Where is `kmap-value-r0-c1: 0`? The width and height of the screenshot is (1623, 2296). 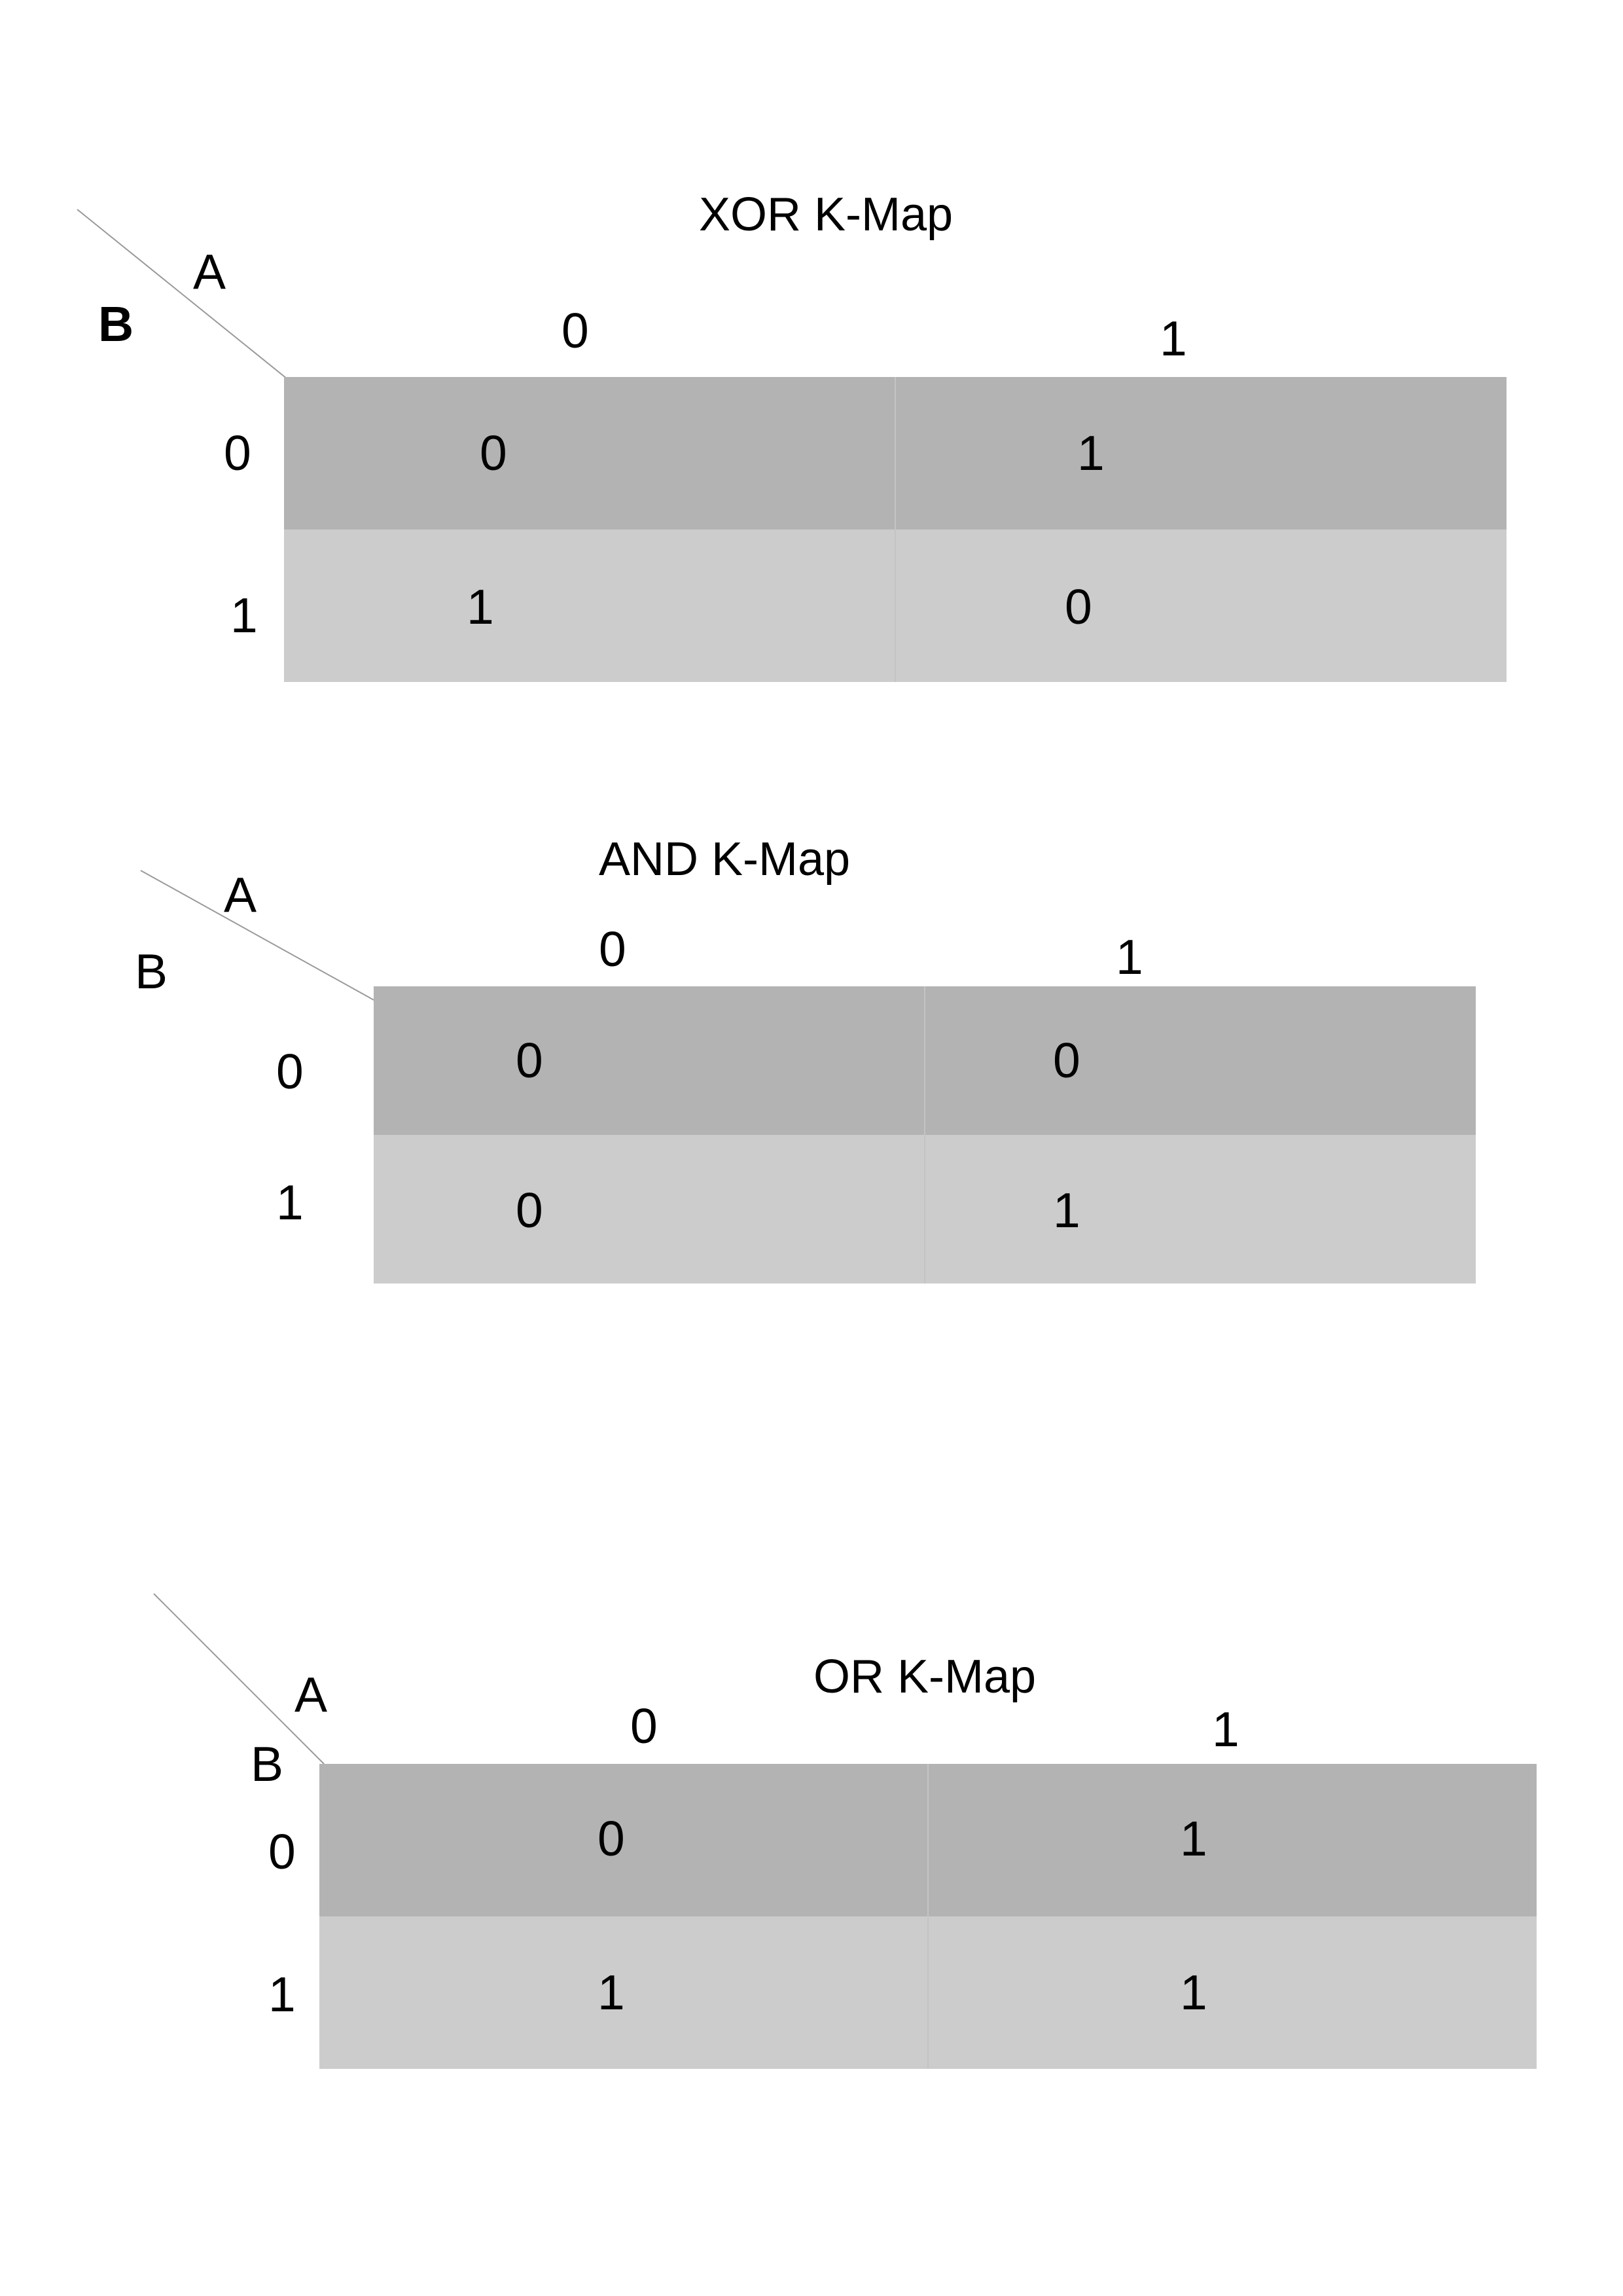
kmap-value-r0-c1: 0 is located at coordinates (1066, 1060).